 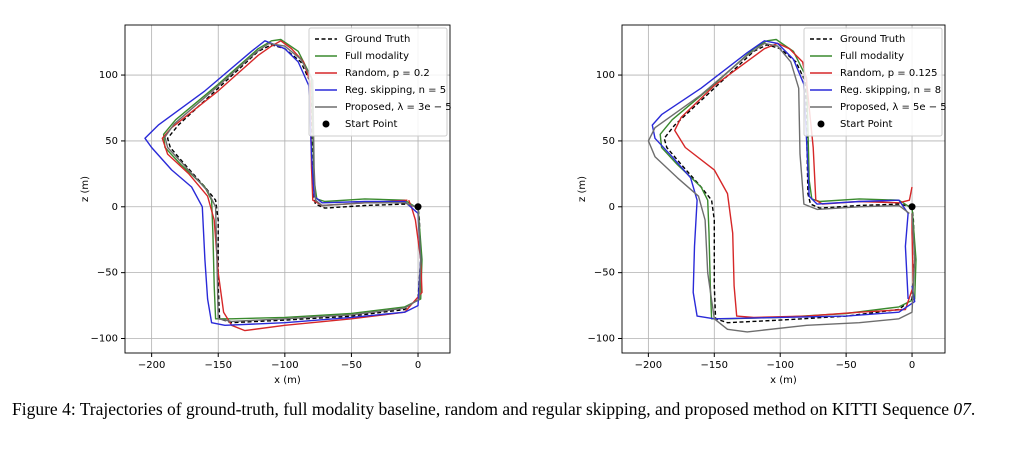 I want to click on legend-label: Reg. skipping, n = 8, so click(x=890, y=90).